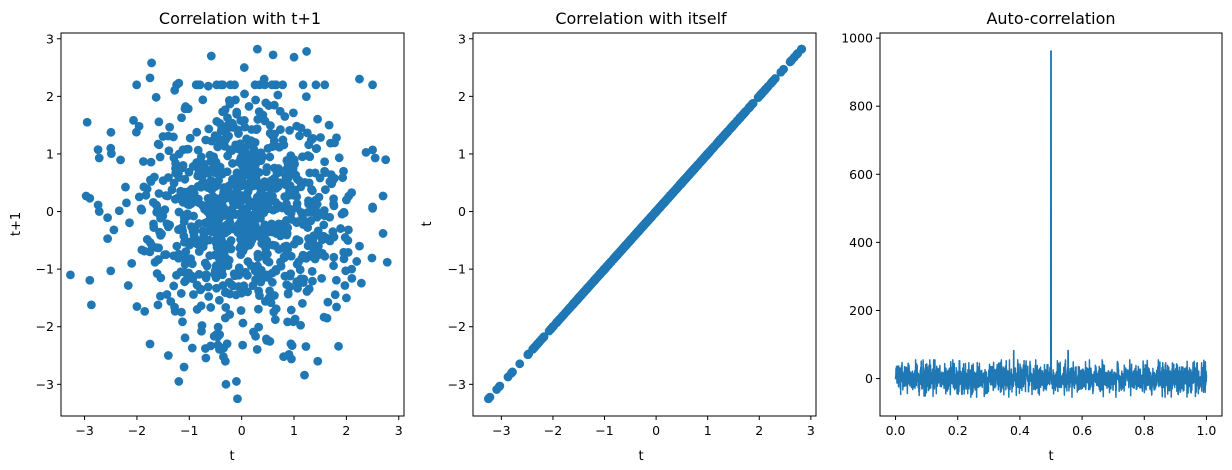  What do you see at coordinates (640, 456) in the screenshot?
I see `subplot-2-x-label: t` at bounding box center [640, 456].